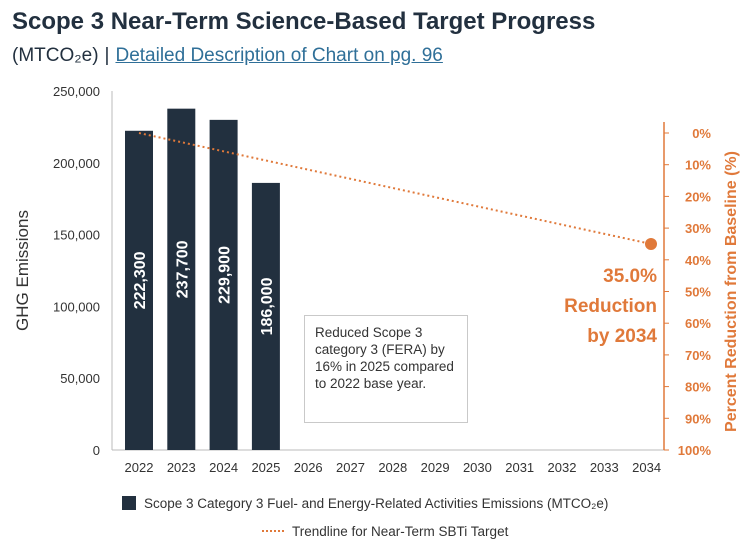 Image resolution: width=754 pixels, height=540 pixels. I want to click on x-tick-label: 2031, so click(519, 467).